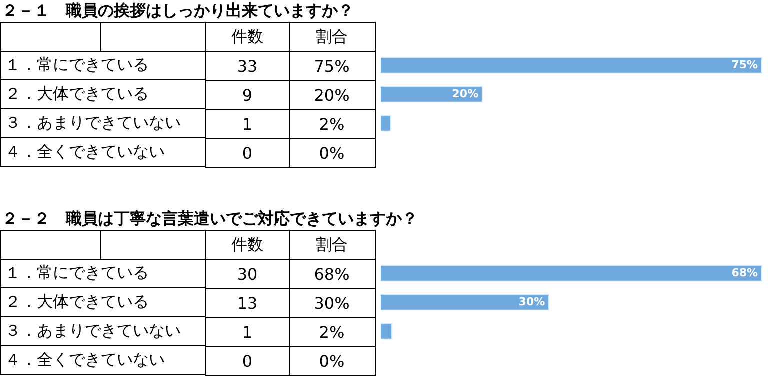 This screenshot has height=387, width=768. What do you see at coordinates (177, 11) in the screenshot?
I see `text: ２－１ 職員の挨拶はしっかり出来ていますか？` at bounding box center [177, 11].